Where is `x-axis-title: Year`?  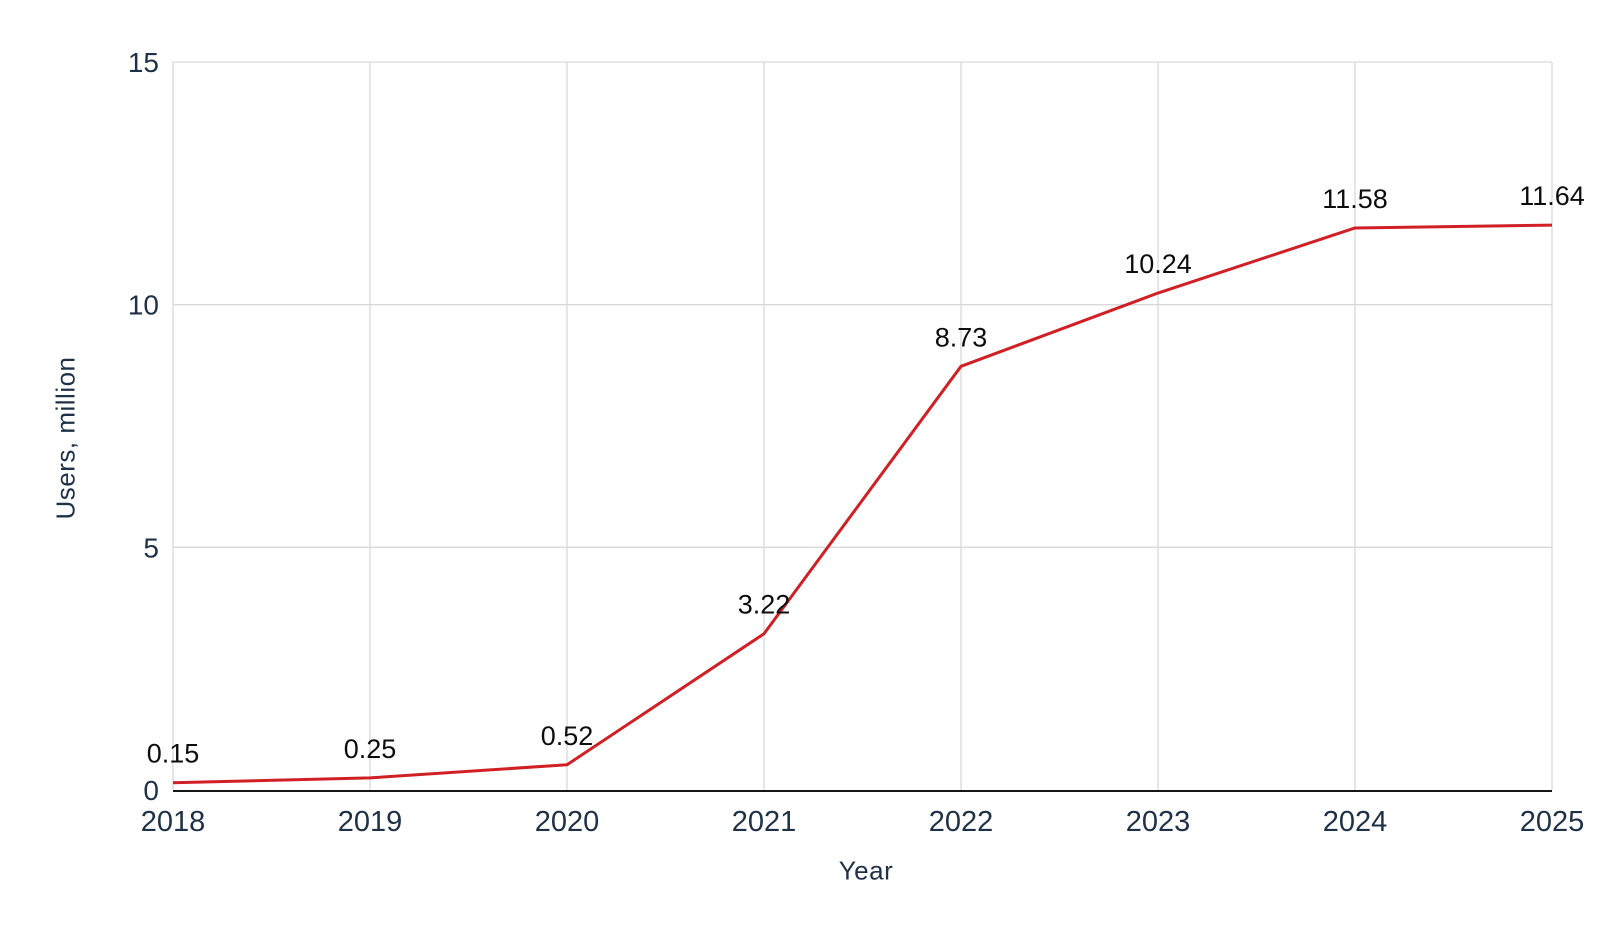 x-axis-title: Year is located at coordinates (866, 870).